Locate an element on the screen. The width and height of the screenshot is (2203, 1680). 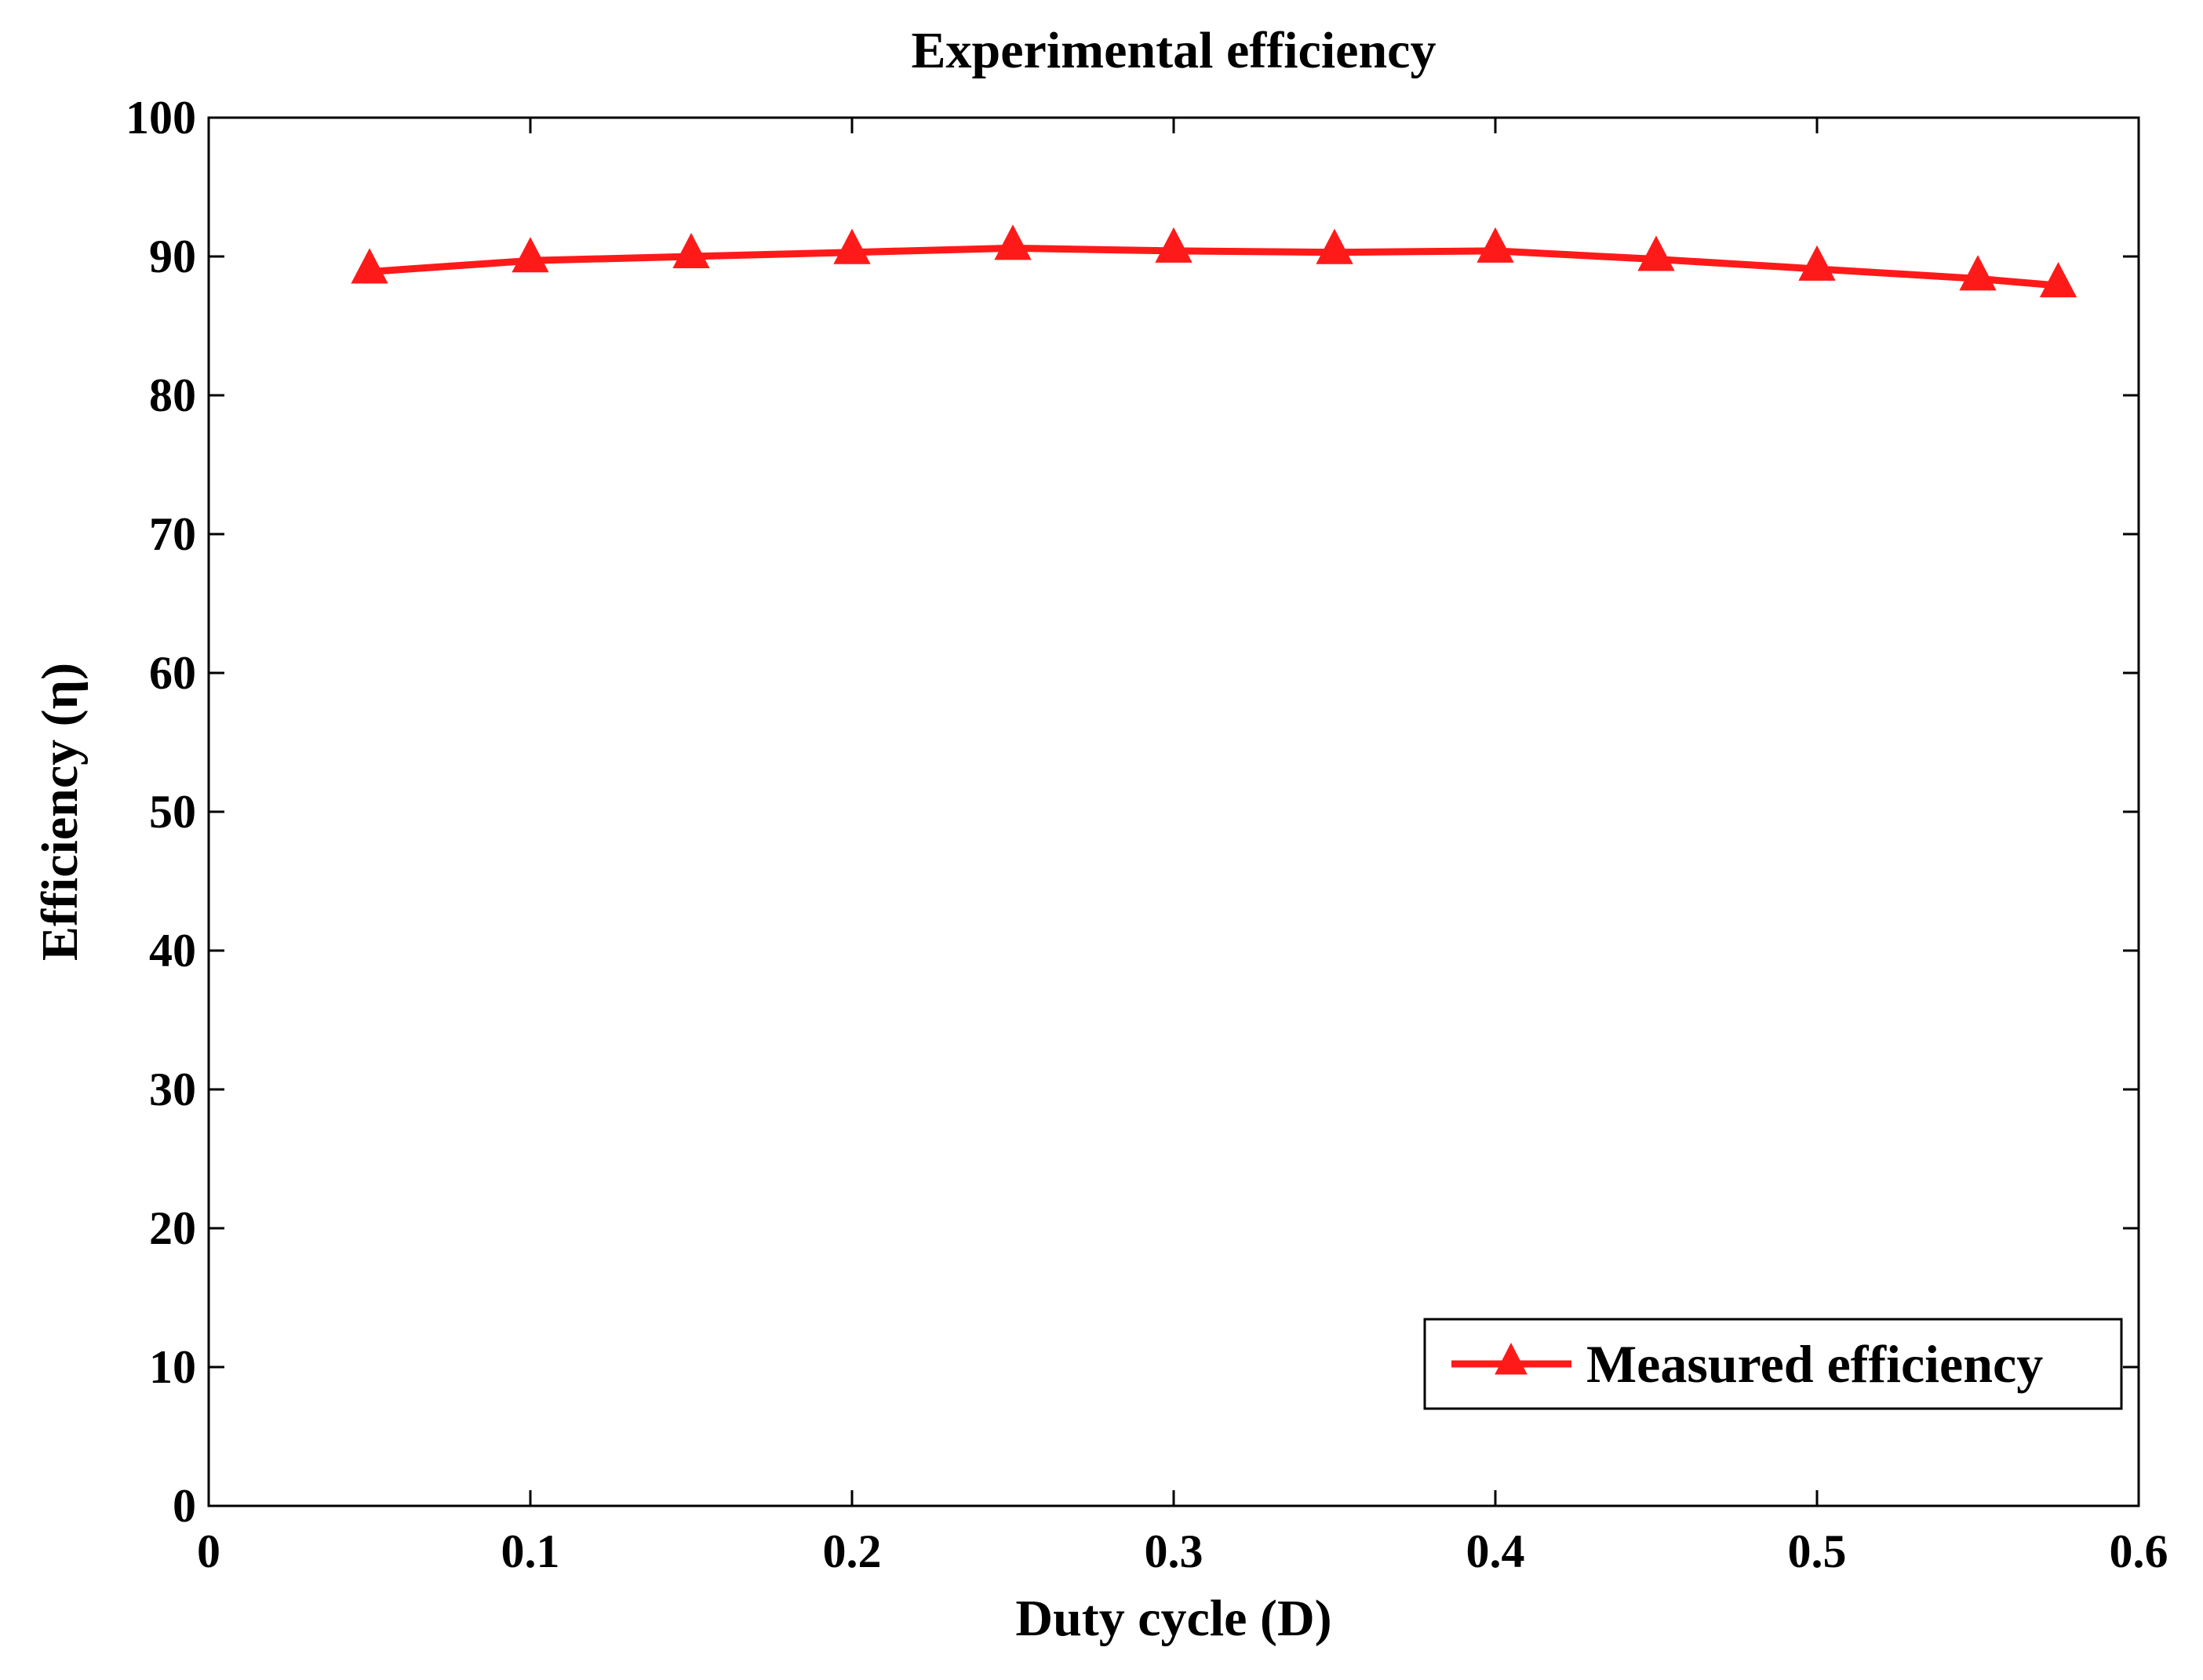
y-tick-label: 10 is located at coordinates (172, 1367).